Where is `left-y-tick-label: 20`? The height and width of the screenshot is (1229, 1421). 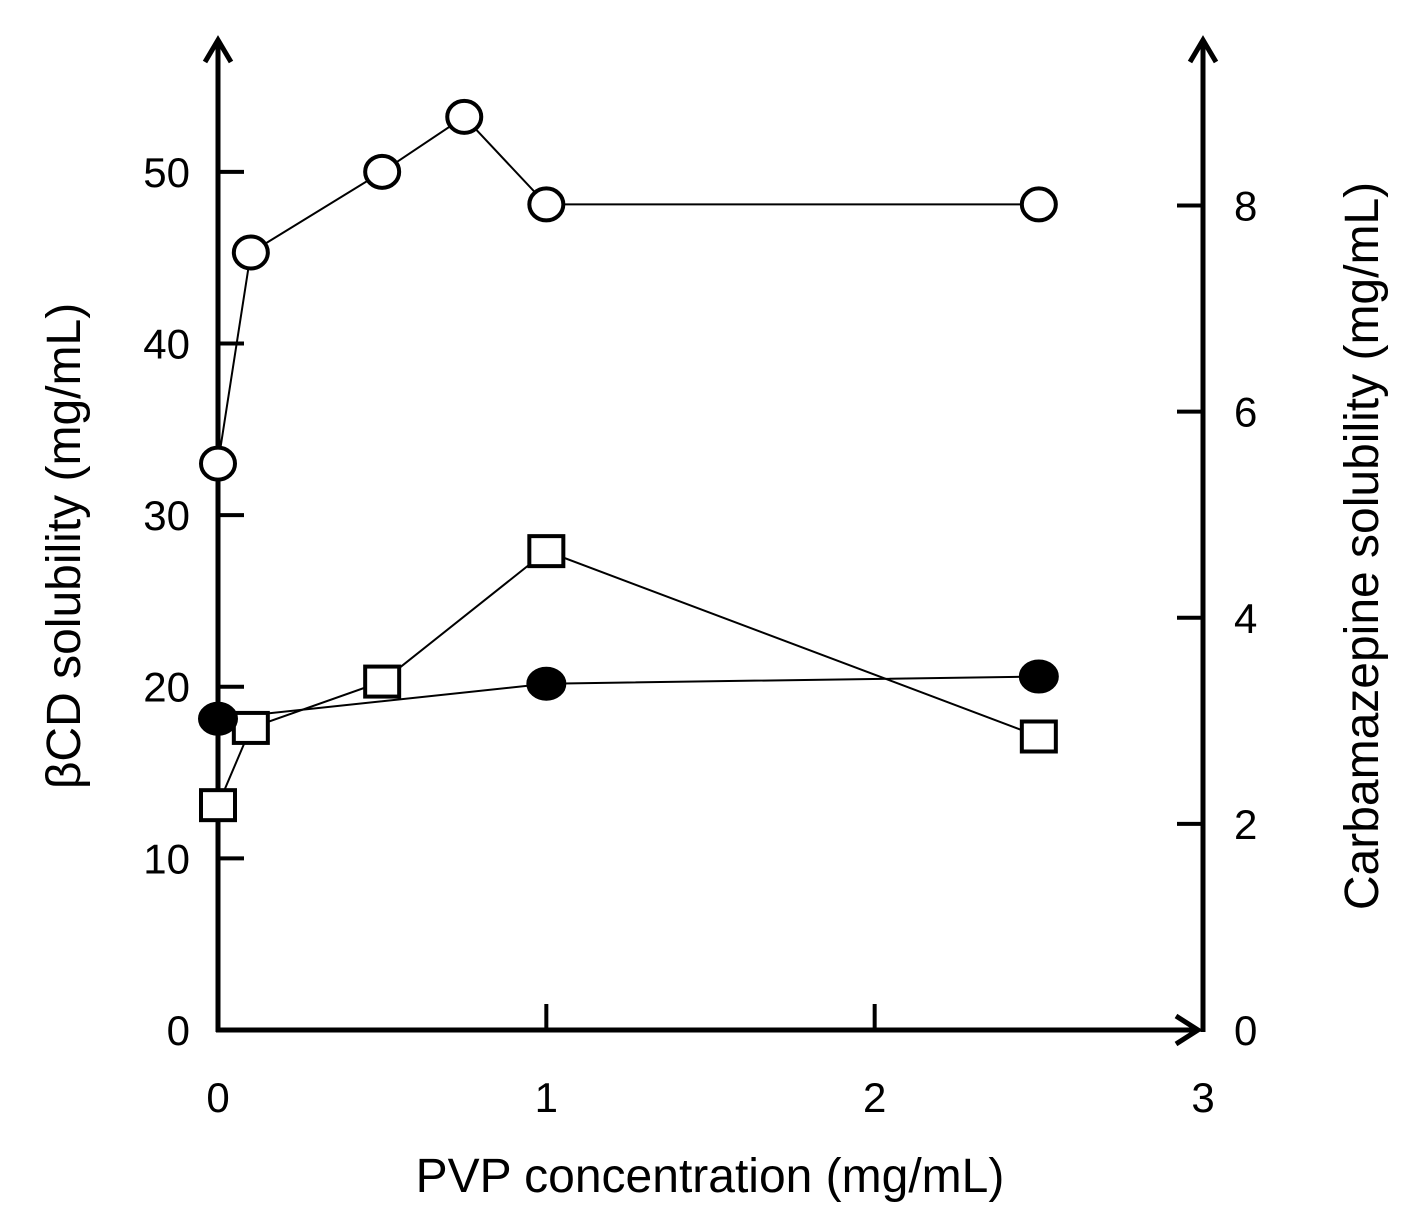
left-y-tick-label: 20 is located at coordinates (166, 687).